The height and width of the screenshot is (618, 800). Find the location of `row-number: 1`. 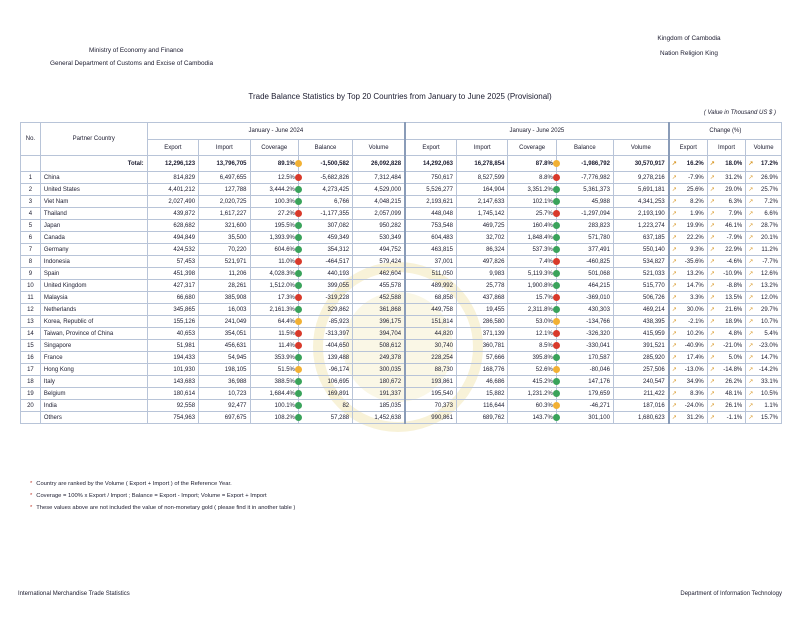

row-number: 1 is located at coordinates (31, 178).